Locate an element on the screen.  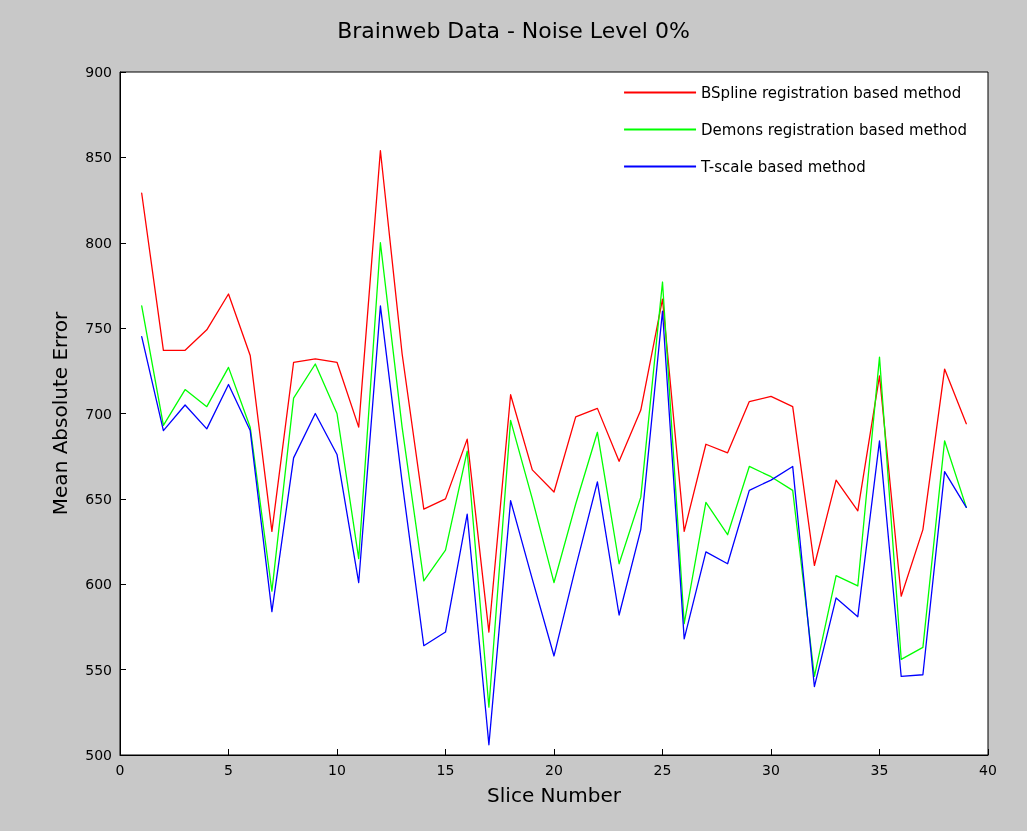
x-tick-label: 35 is located at coordinates (879, 770).